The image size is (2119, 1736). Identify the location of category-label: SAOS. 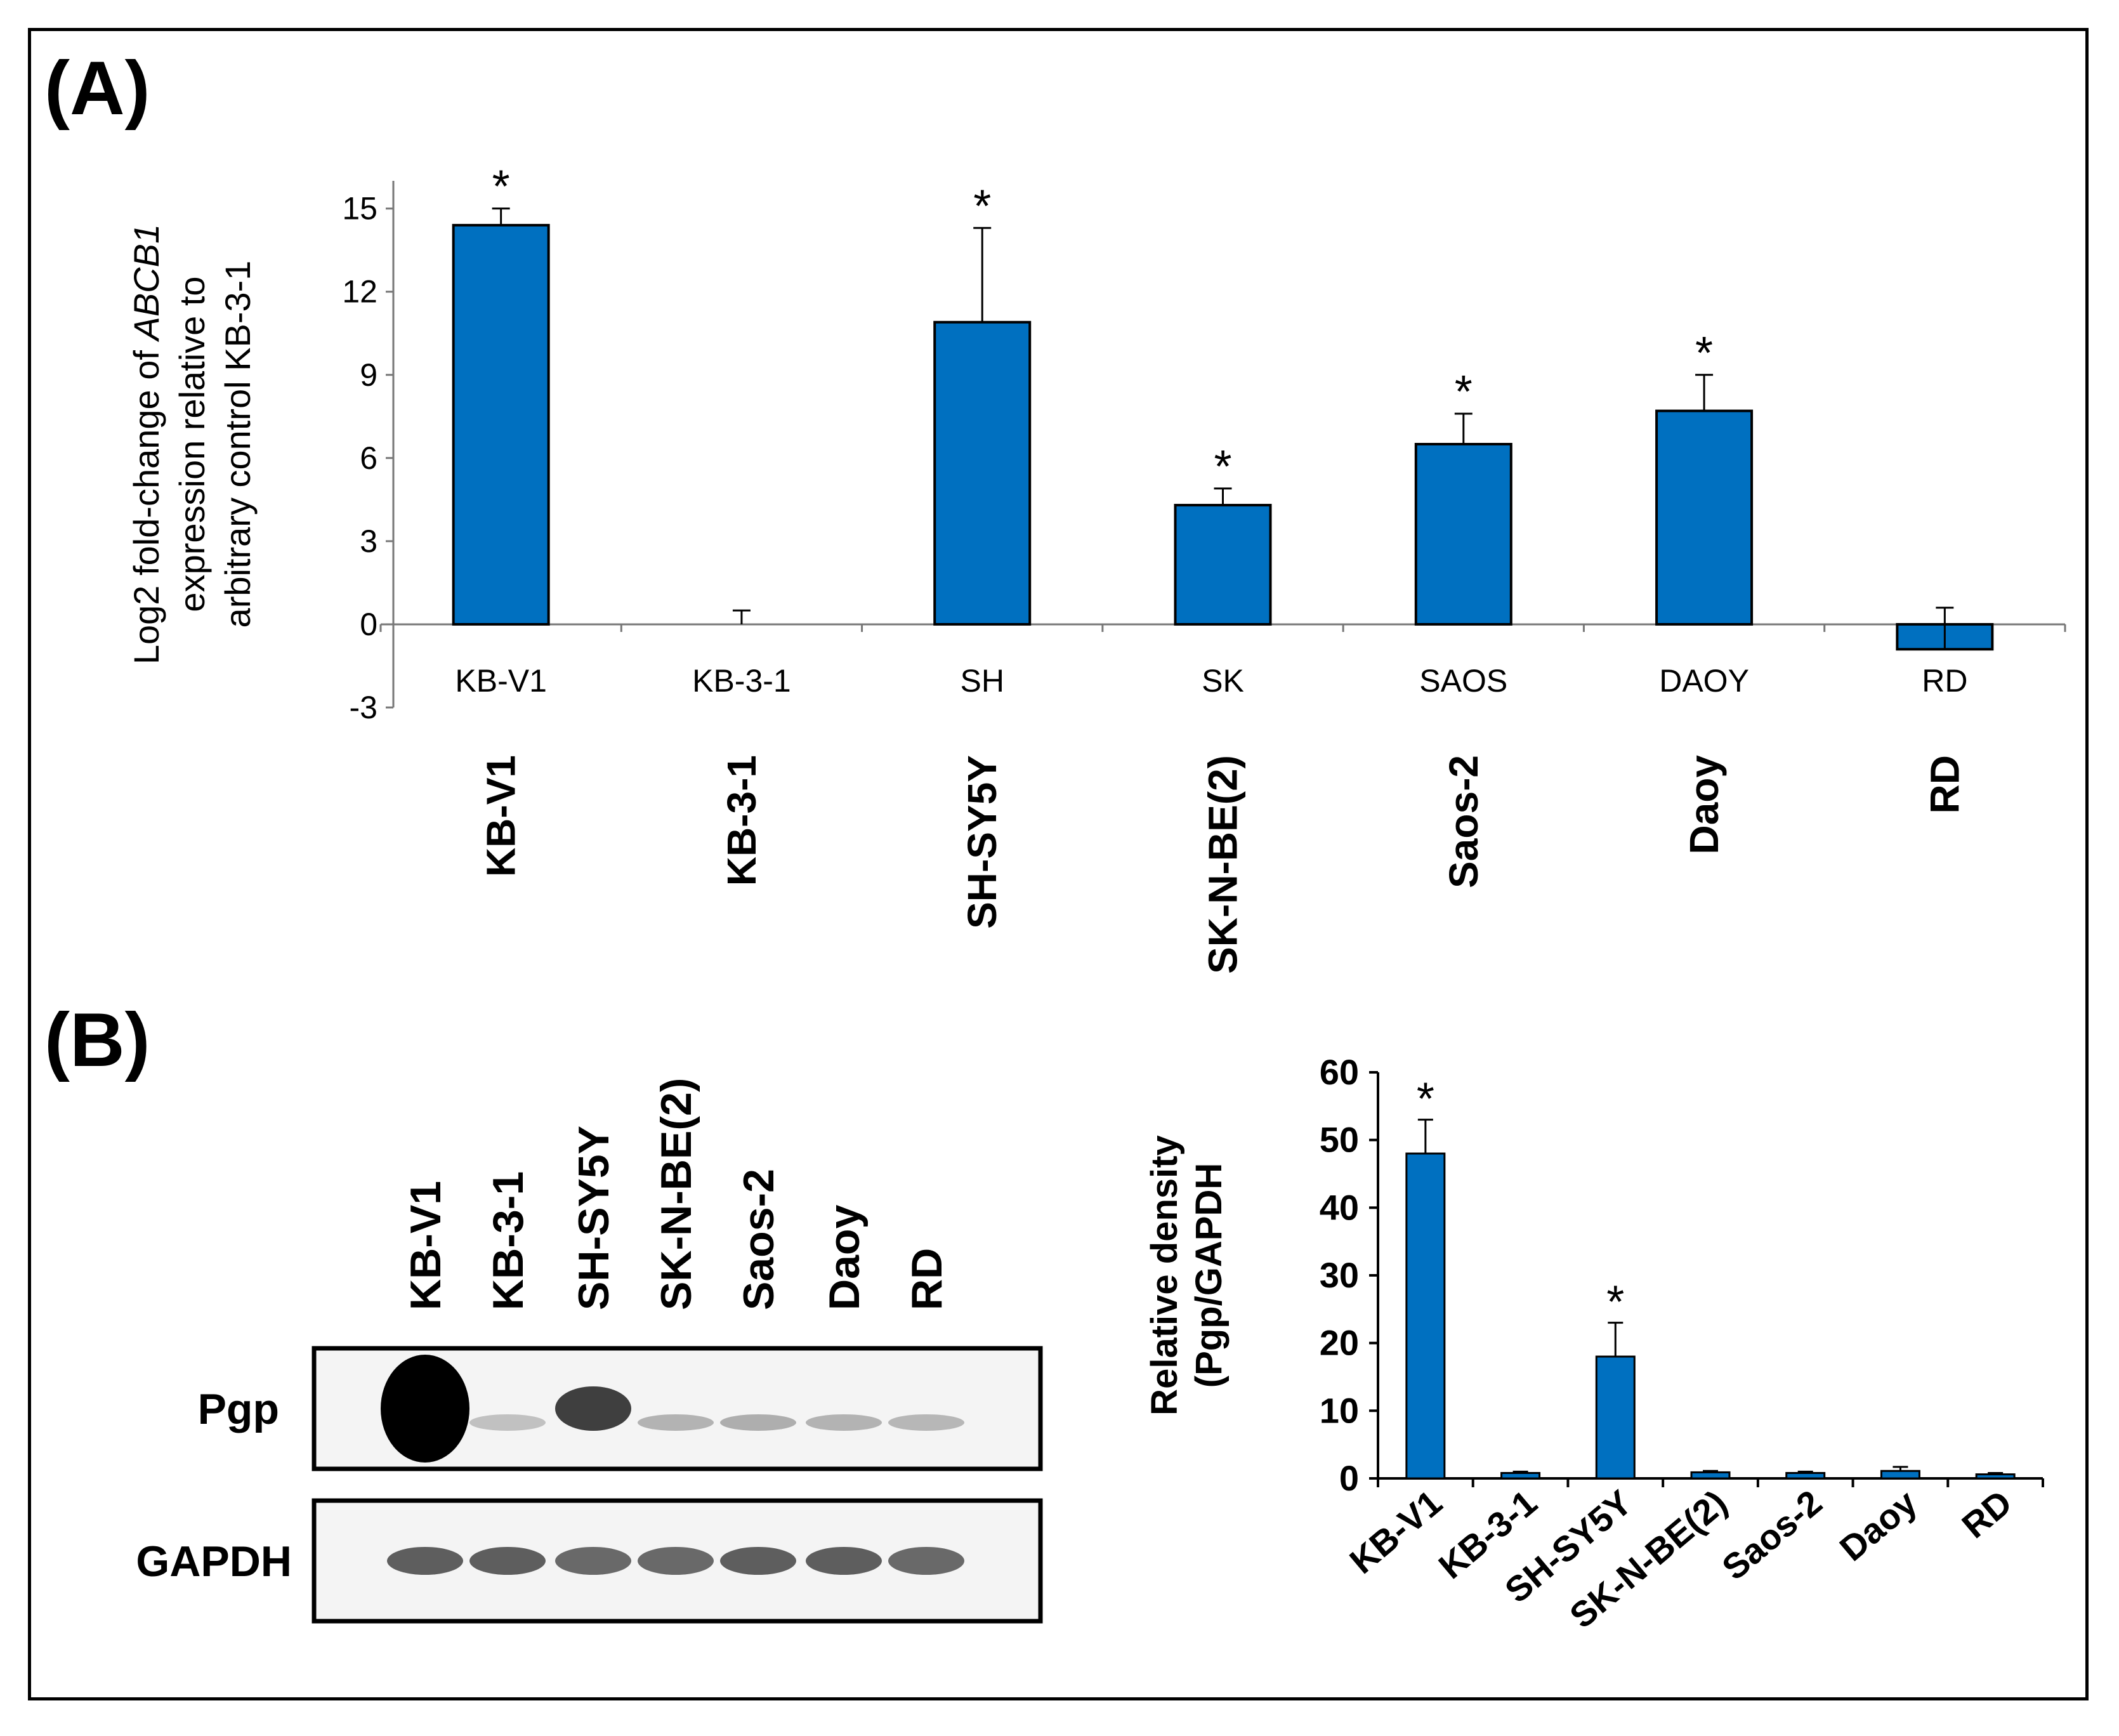
(1463, 681).